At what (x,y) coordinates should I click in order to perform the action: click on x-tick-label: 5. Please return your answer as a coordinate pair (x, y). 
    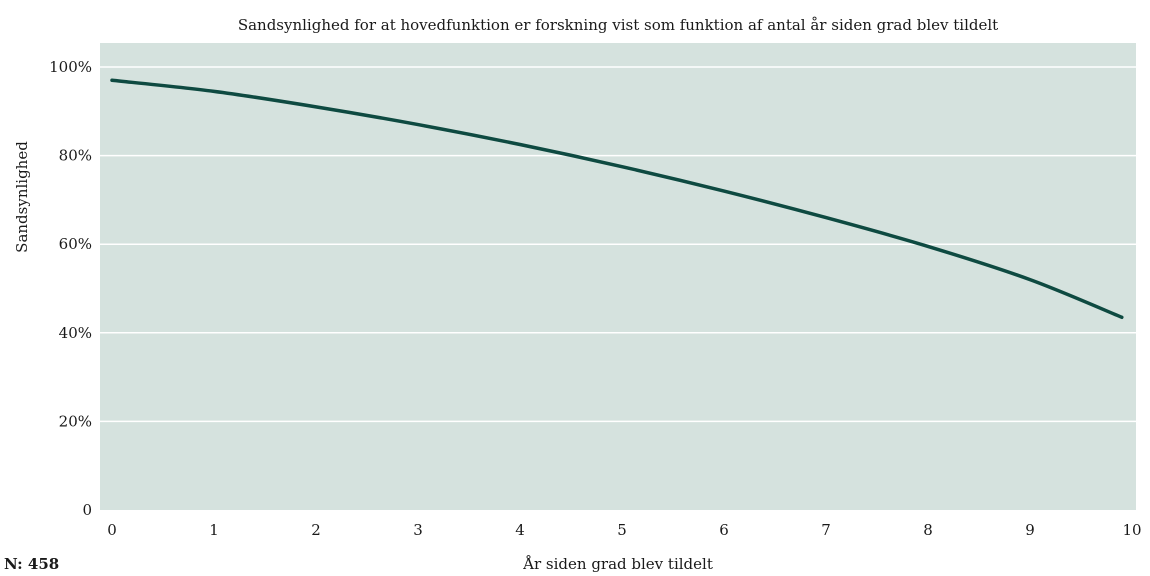
    Looking at the image, I should click on (622, 530).